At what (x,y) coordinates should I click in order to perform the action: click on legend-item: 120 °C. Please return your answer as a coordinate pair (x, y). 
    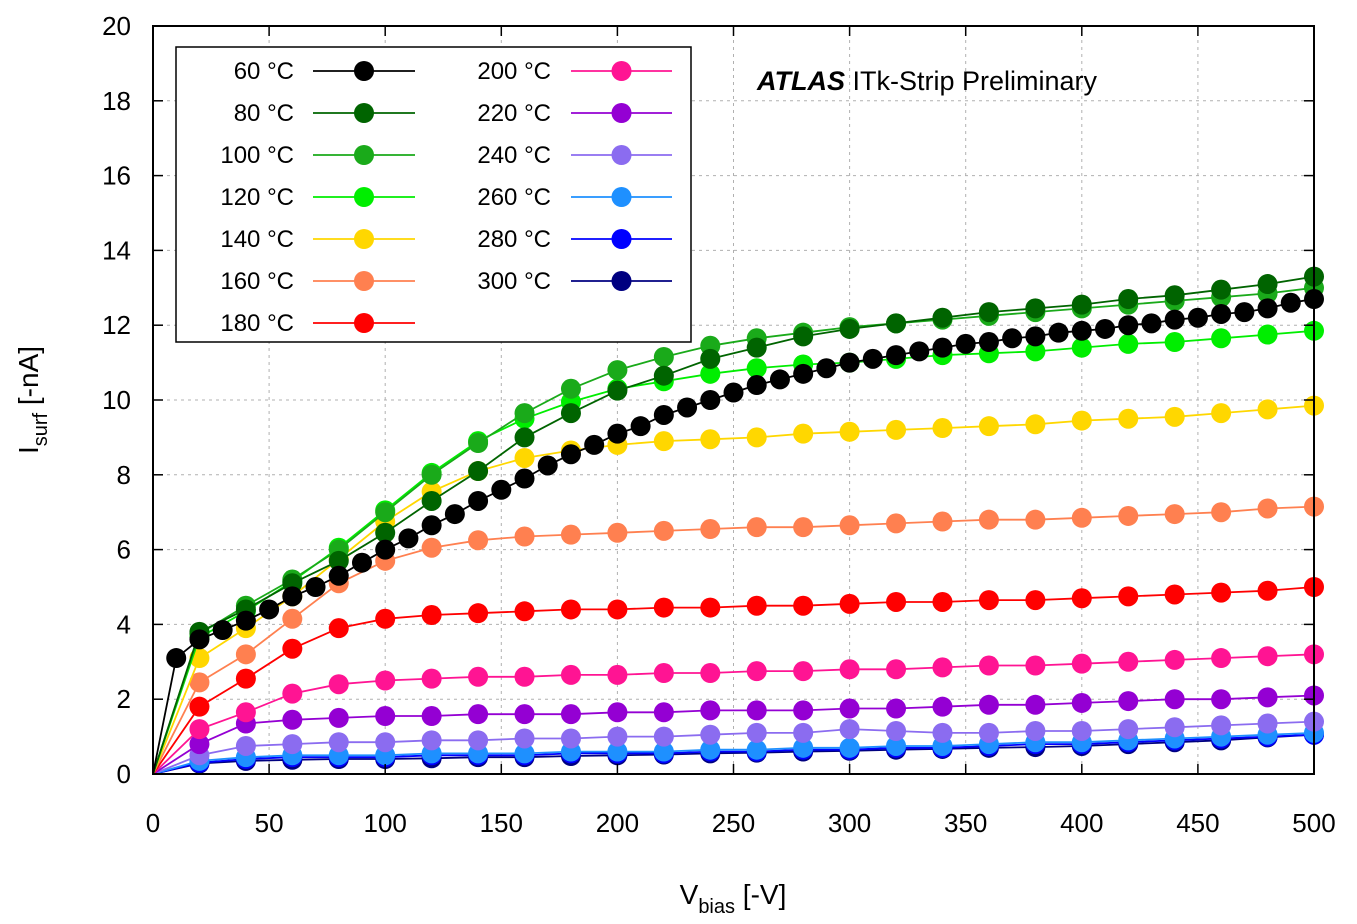
    Looking at the image, I should click on (317, 197).